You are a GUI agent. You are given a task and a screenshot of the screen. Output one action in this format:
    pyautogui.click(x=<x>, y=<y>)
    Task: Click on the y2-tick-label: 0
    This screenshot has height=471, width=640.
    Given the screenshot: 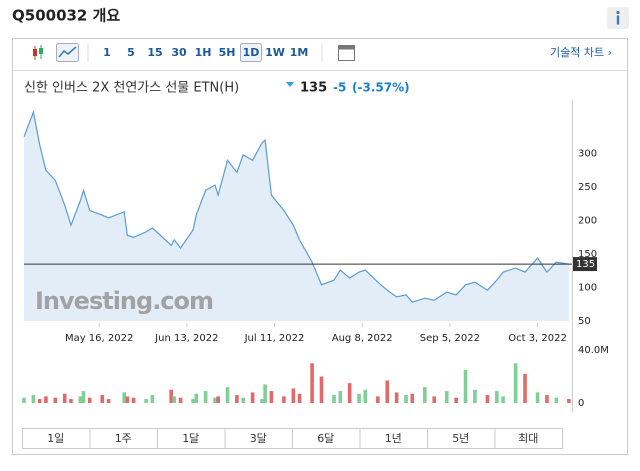 What is the action you would take?
    pyautogui.click(x=581, y=403)
    